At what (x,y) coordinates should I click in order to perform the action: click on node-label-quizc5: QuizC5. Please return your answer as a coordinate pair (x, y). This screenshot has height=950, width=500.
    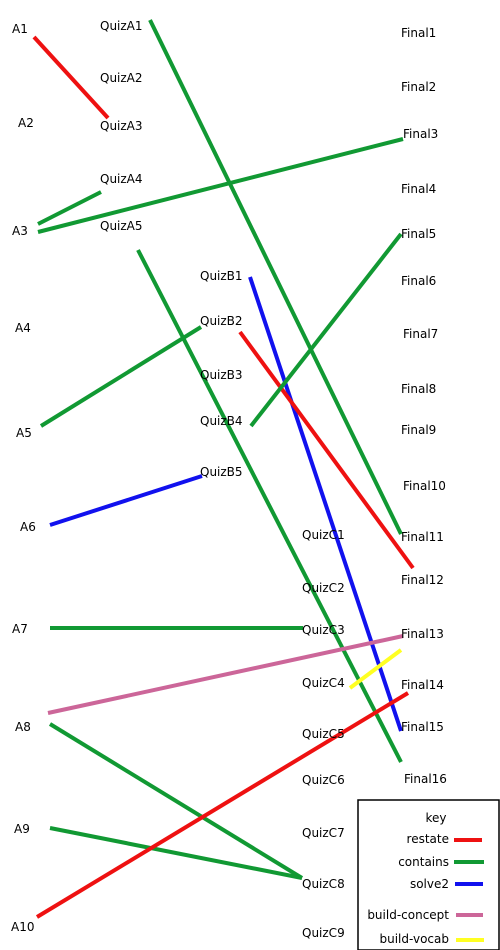
    Looking at the image, I should click on (323, 734).